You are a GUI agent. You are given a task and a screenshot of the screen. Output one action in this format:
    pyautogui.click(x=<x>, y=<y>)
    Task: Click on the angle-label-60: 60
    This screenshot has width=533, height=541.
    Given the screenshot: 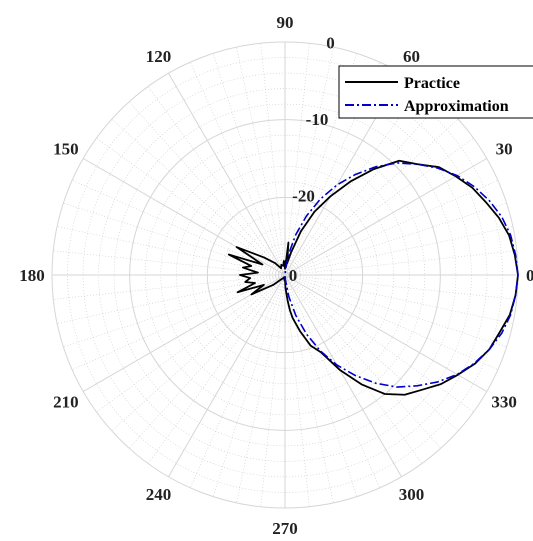 What is the action you would take?
    pyautogui.click(x=411, y=56)
    